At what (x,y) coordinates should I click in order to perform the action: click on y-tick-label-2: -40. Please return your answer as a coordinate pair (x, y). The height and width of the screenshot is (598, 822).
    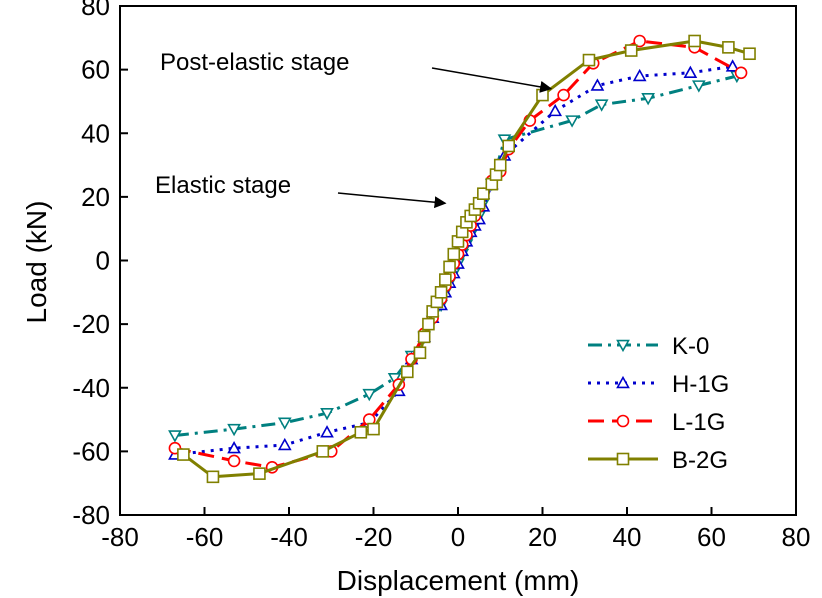
    Looking at the image, I should click on (91, 388).